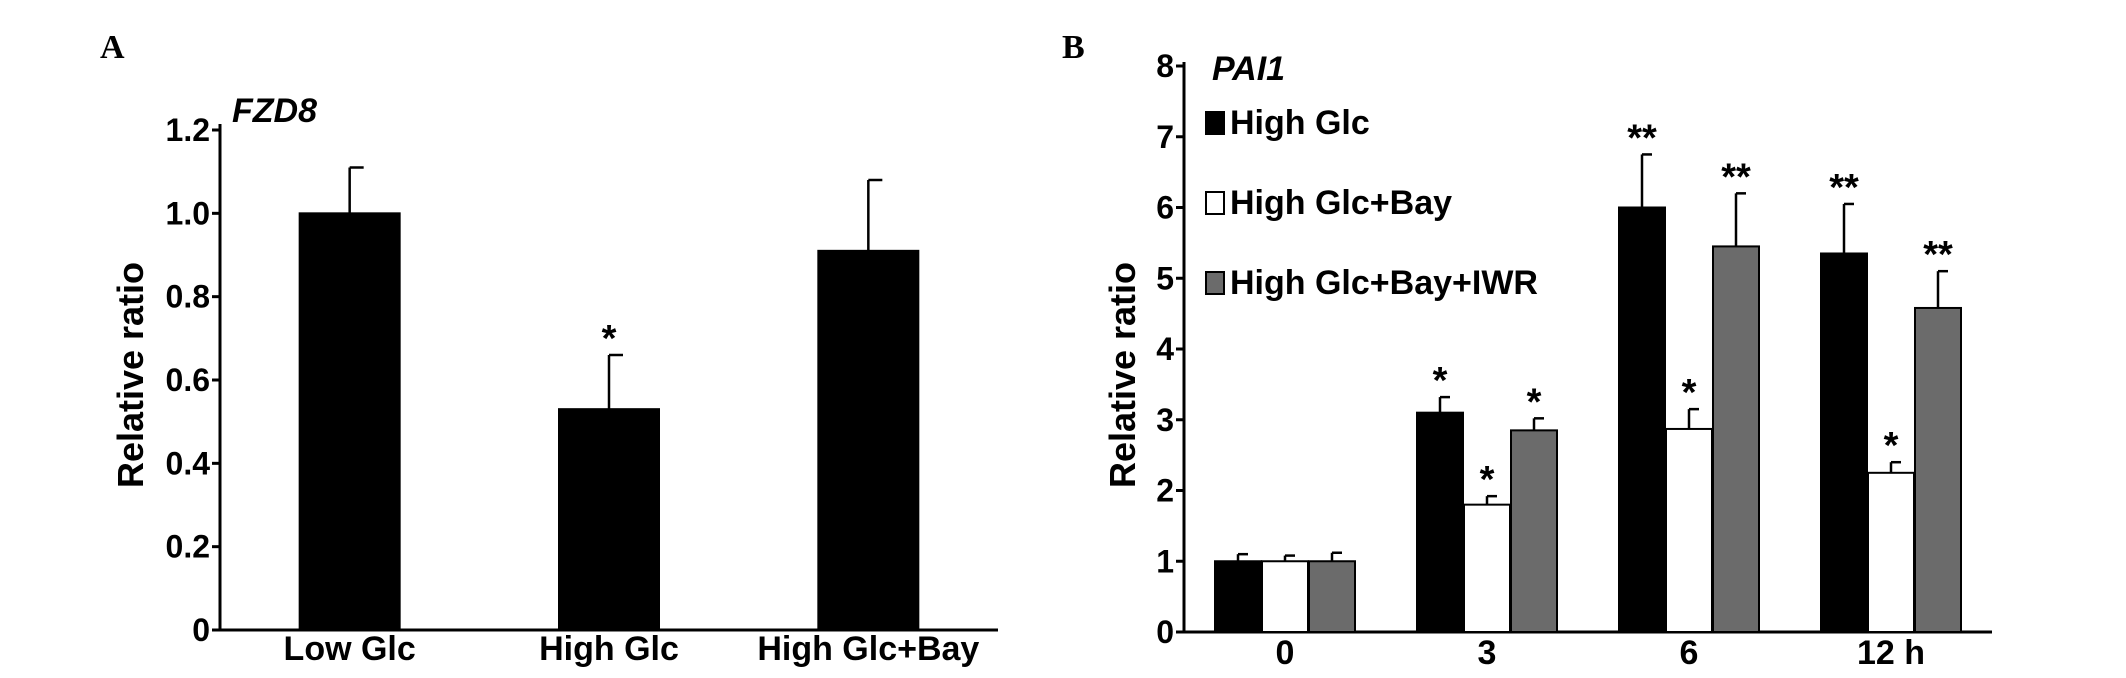 This screenshot has height=678, width=2126. I want to click on panel-b-legend-label: High Glc, so click(1300, 123).